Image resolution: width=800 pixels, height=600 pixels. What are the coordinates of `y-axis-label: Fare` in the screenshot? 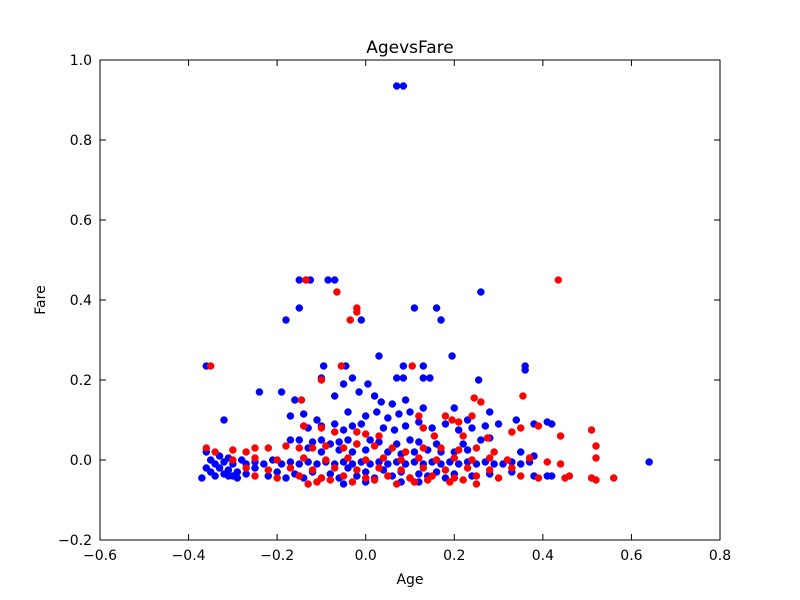 It's located at (41, 299).